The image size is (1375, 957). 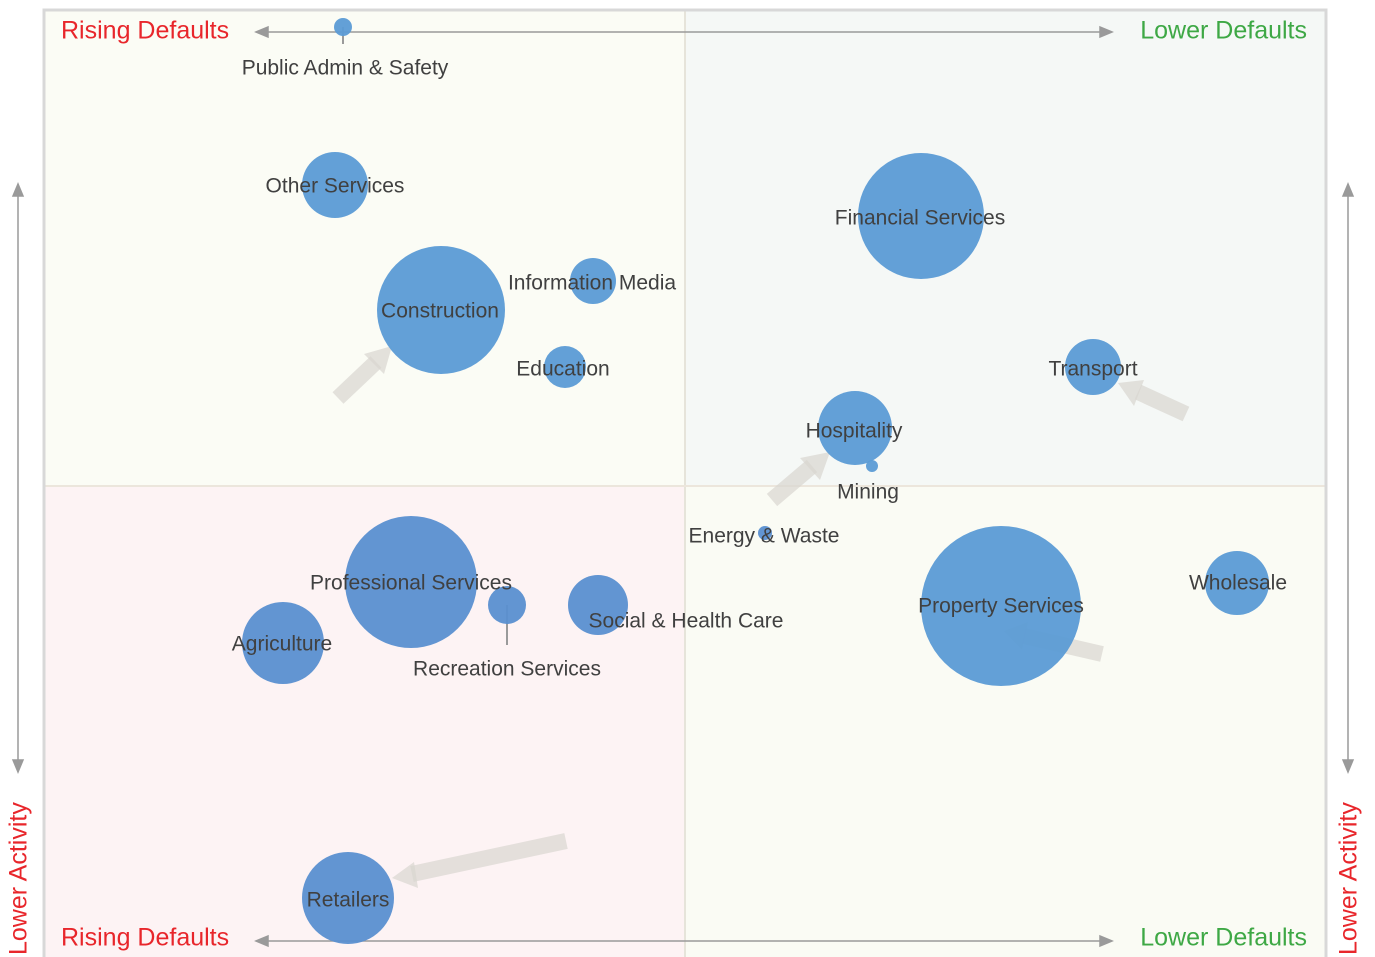 What do you see at coordinates (507, 669) in the screenshot?
I see `bubble-label: Recreation Services` at bounding box center [507, 669].